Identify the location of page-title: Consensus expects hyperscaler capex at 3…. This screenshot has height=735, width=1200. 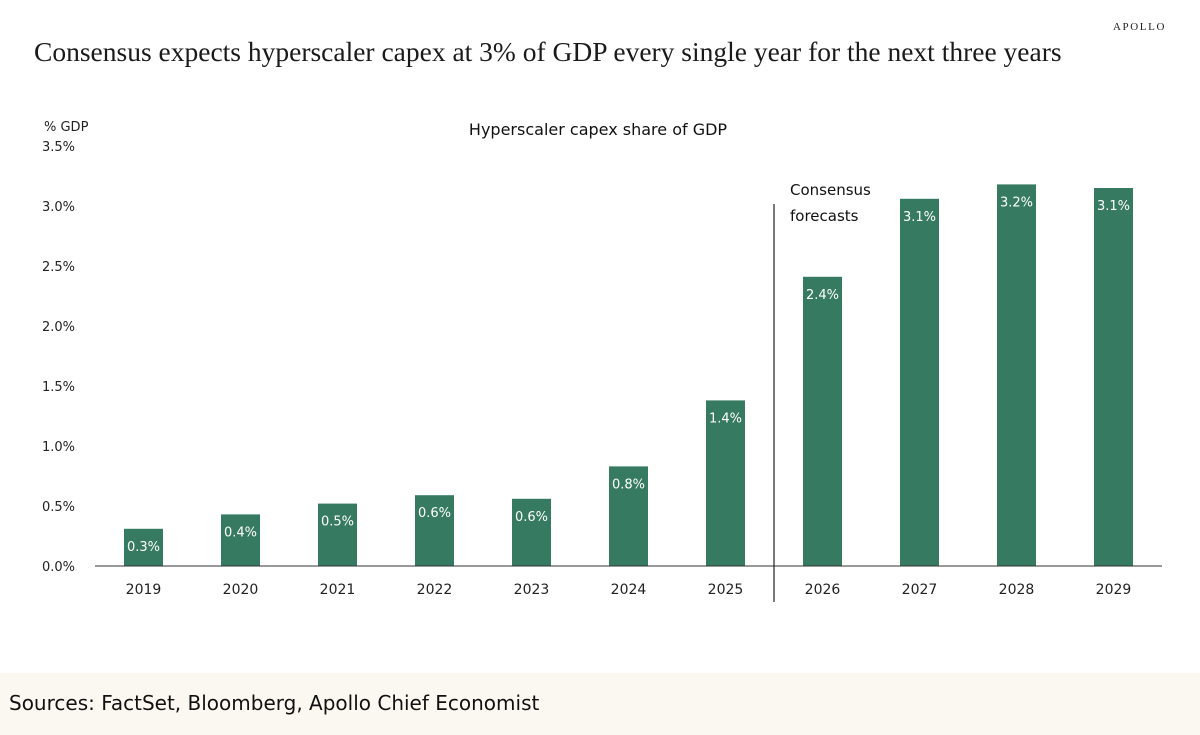
(548, 51).